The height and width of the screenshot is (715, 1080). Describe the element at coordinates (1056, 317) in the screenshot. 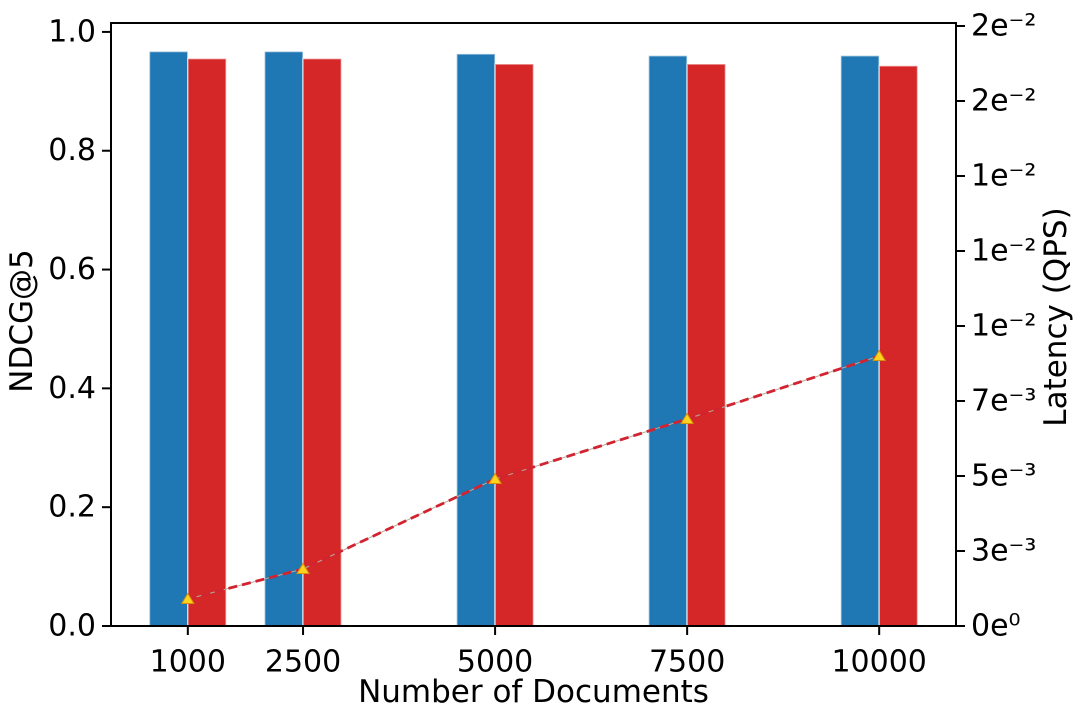

I see `right-axis-title: Latency (QPS)` at that location.